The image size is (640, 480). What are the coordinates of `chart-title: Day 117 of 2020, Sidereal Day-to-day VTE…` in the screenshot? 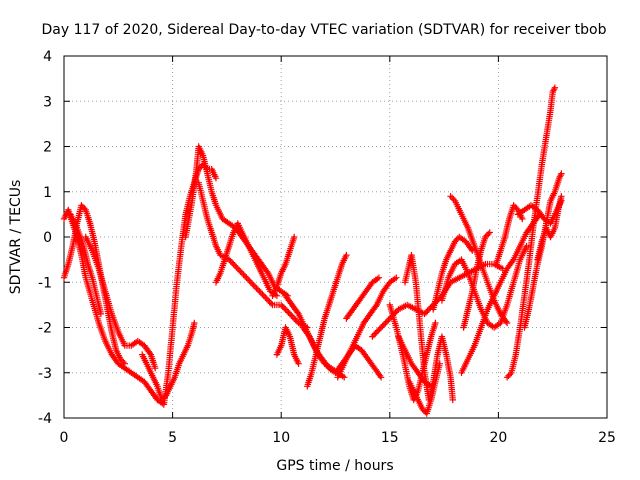 It's located at (323, 30).